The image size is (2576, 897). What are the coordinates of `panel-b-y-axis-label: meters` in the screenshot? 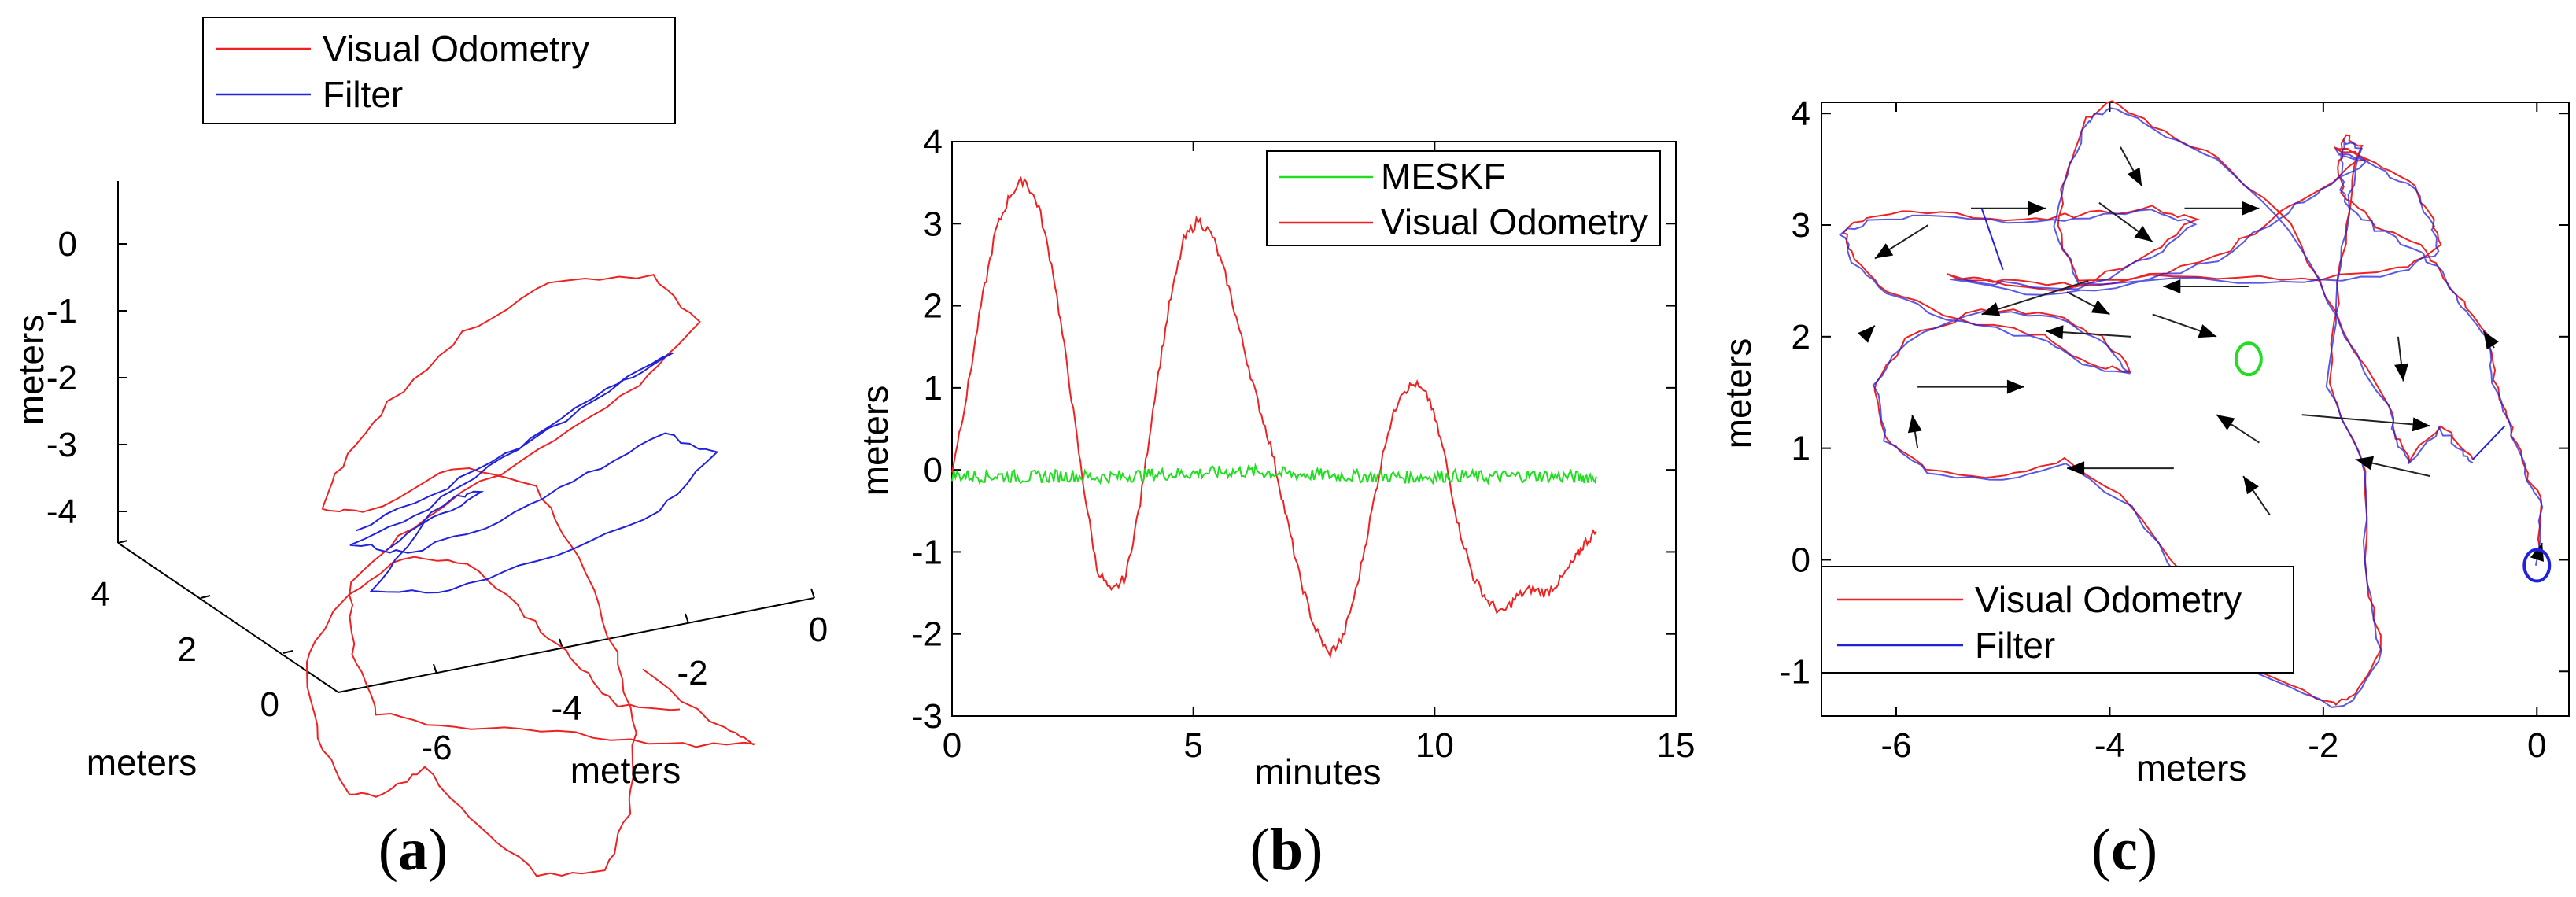 It's located at (874, 441).